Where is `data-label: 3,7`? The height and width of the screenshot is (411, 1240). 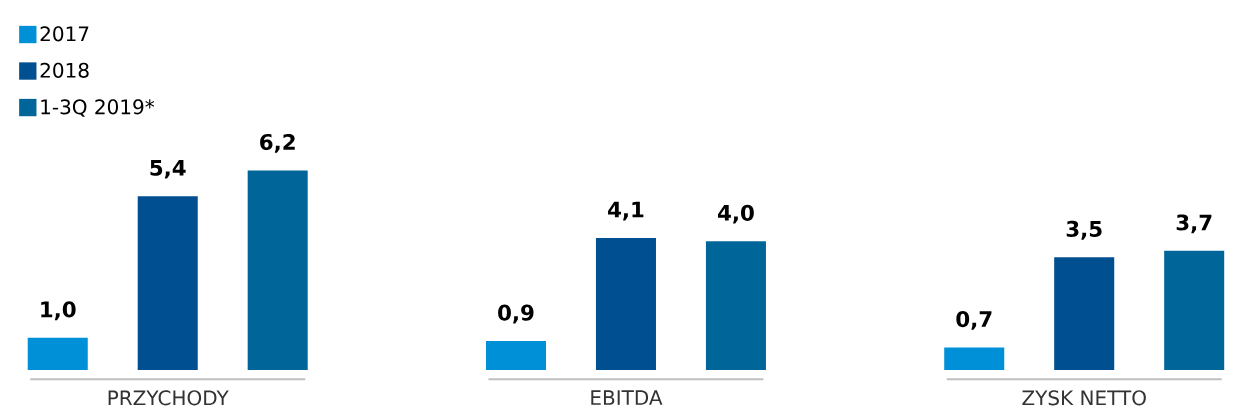
data-label: 3,7 is located at coordinates (1194, 224).